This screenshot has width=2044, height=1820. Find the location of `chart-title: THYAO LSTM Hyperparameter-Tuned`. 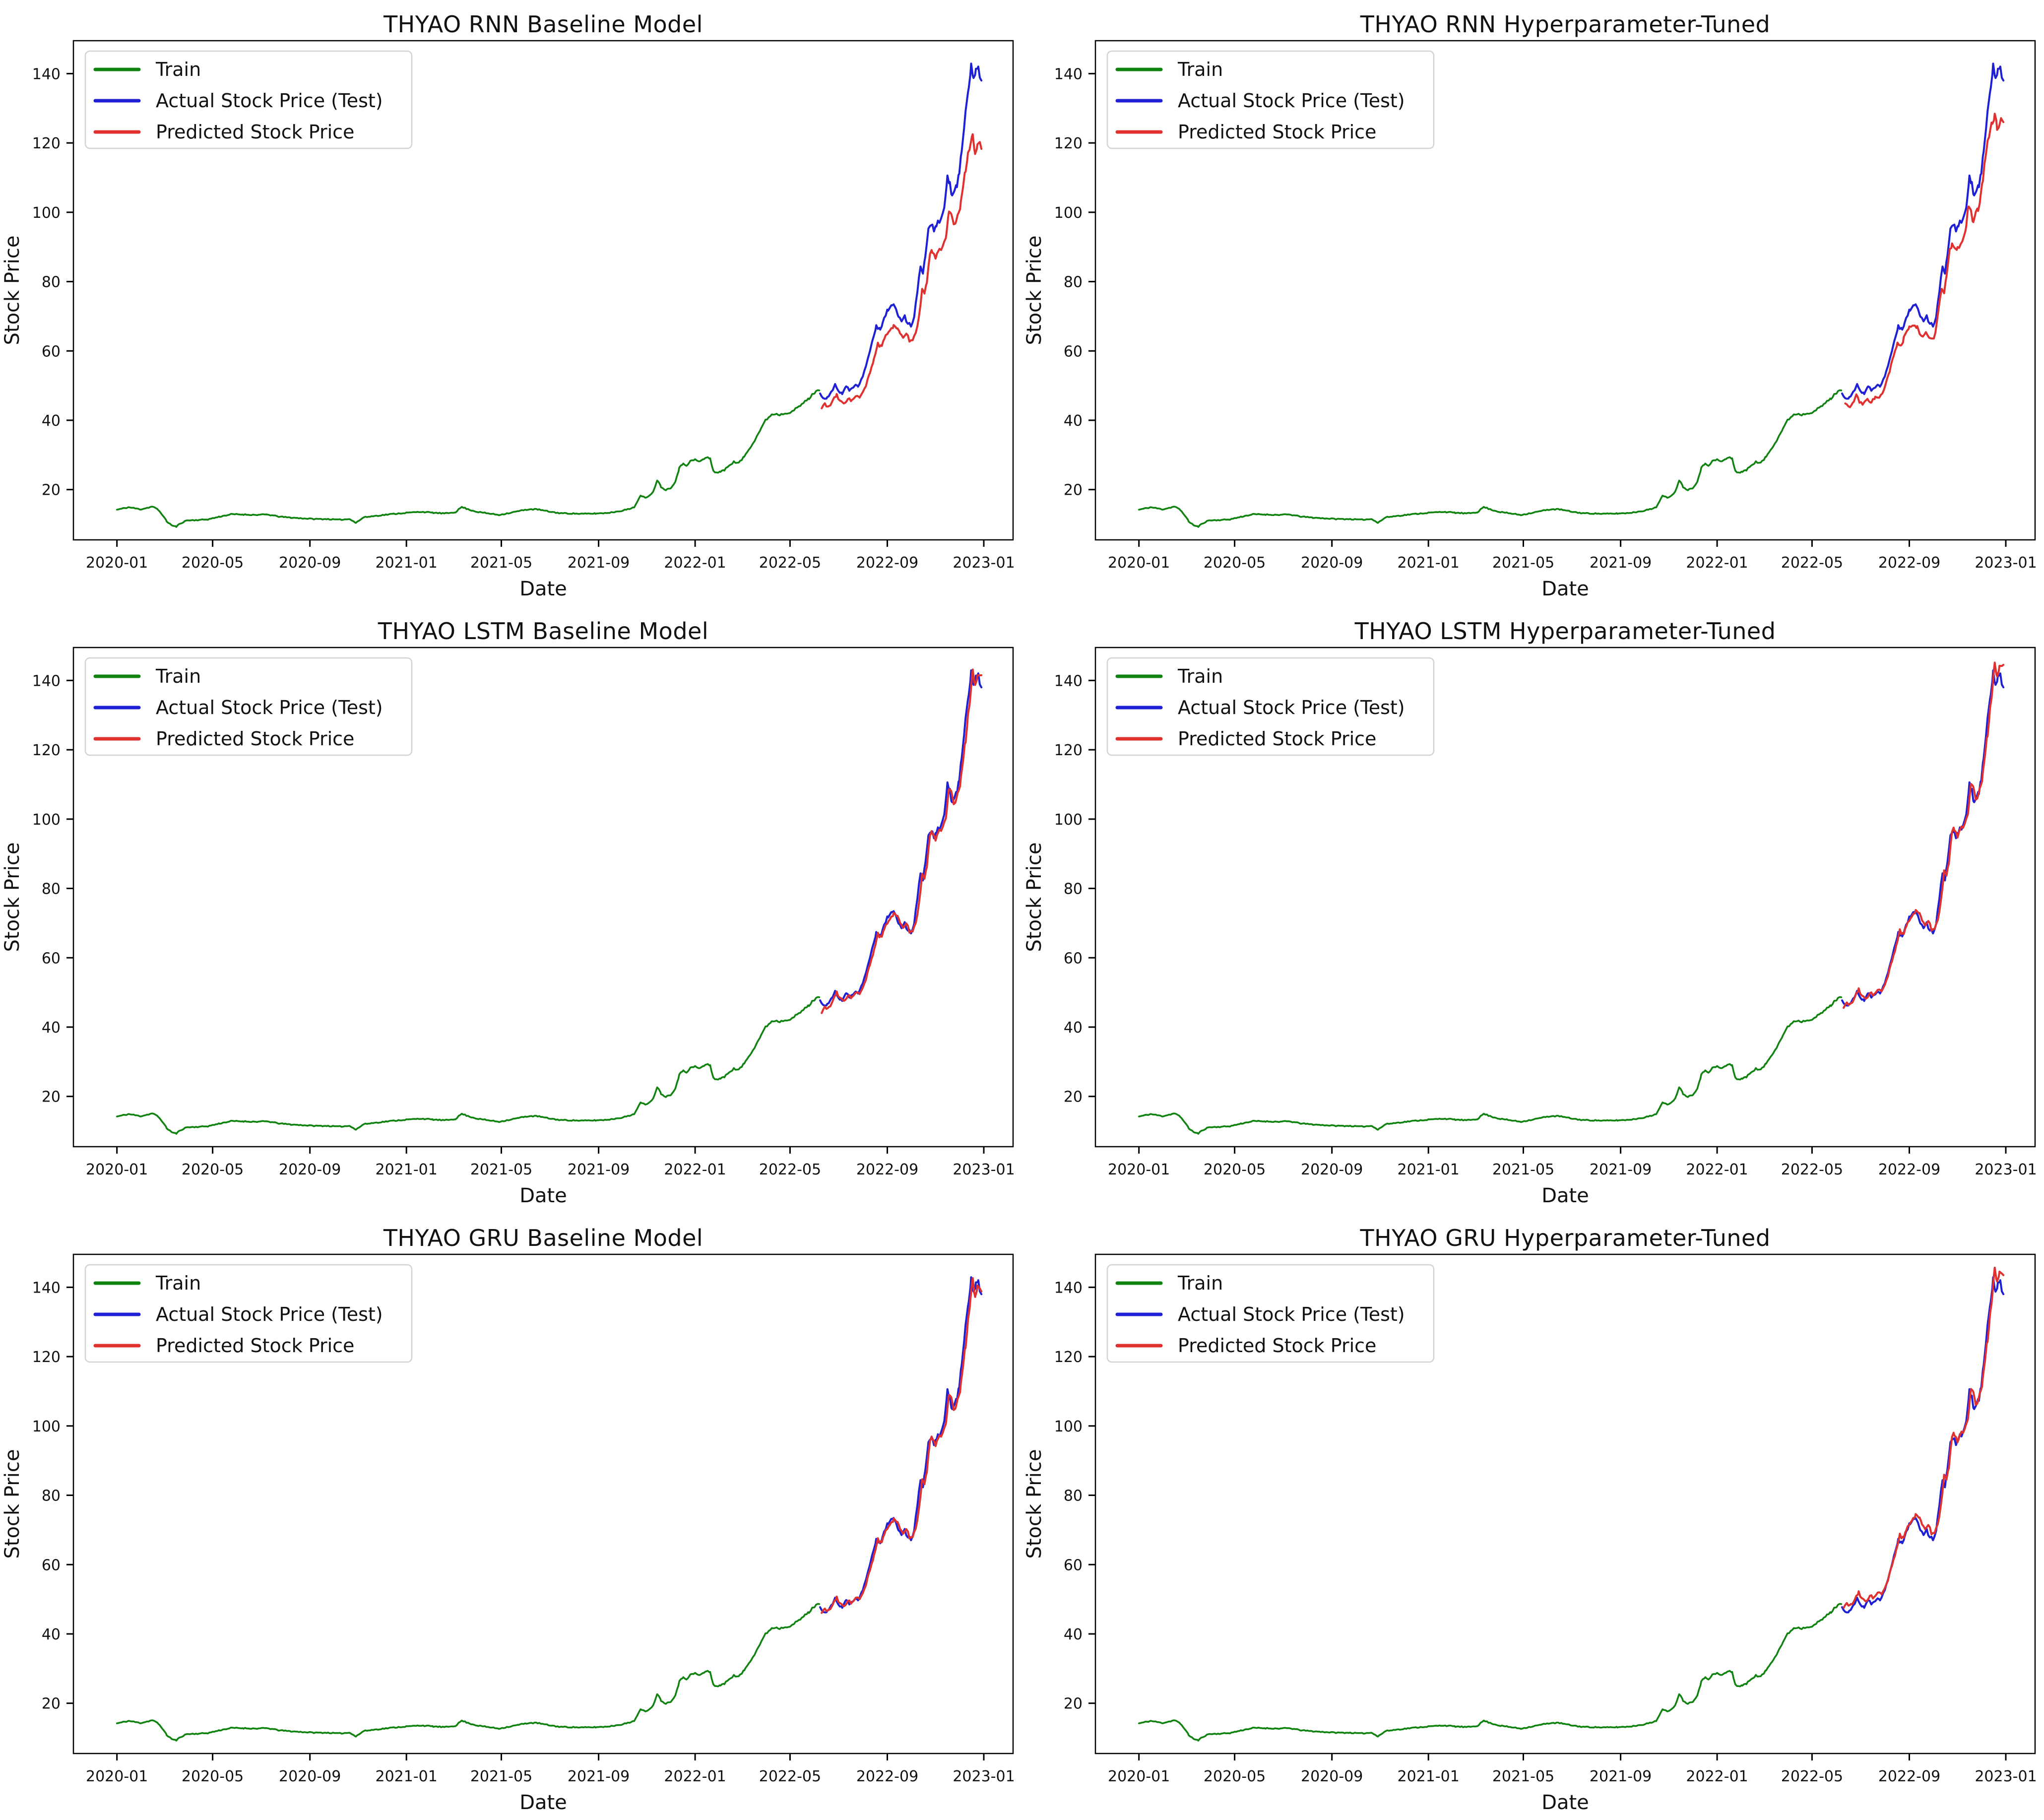

chart-title: THYAO LSTM Hyperparameter-Tuned is located at coordinates (1565, 631).